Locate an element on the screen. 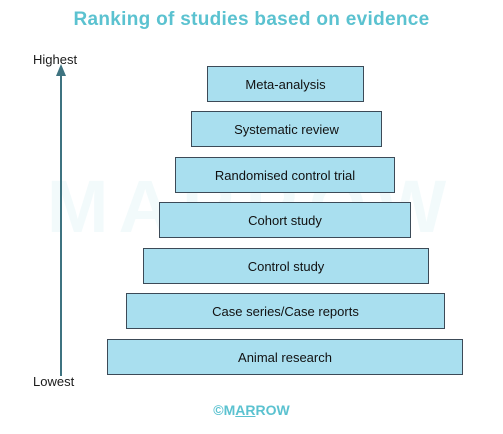 The height and width of the screenshot is (434, 503). level-meta-analysis: Meta-analysis is located at coordinates (285, 84).